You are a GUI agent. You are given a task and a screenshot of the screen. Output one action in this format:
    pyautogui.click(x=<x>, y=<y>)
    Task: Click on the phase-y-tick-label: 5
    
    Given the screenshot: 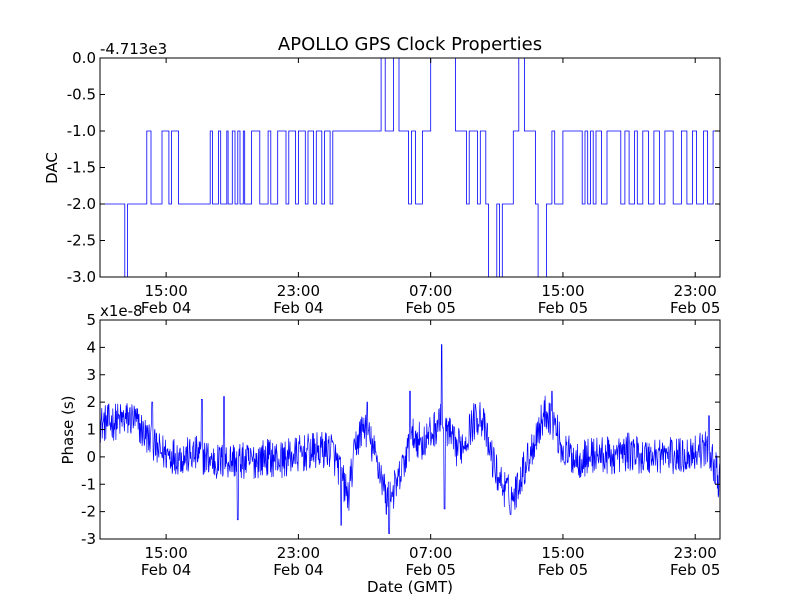 What is the action you would take?
    pyautogui.click(x=91, y=320)
    